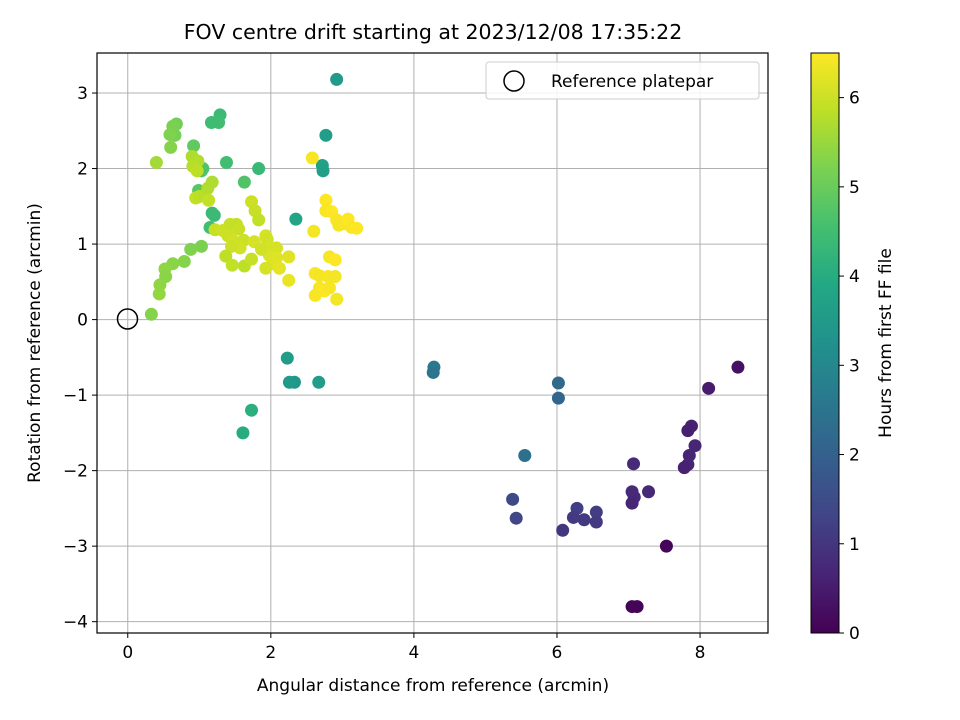 The image size is (960, 720). I want to click on x-tick-label: 8, so click(700, 653).